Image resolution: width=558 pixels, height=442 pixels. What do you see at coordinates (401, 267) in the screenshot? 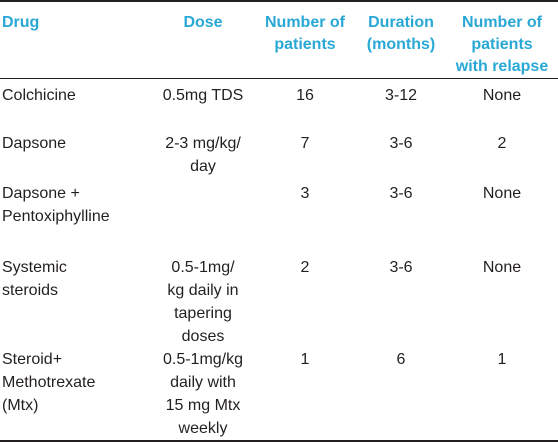
I see `row-steroids-duration: 3-6` at bounding box center [401, 267].